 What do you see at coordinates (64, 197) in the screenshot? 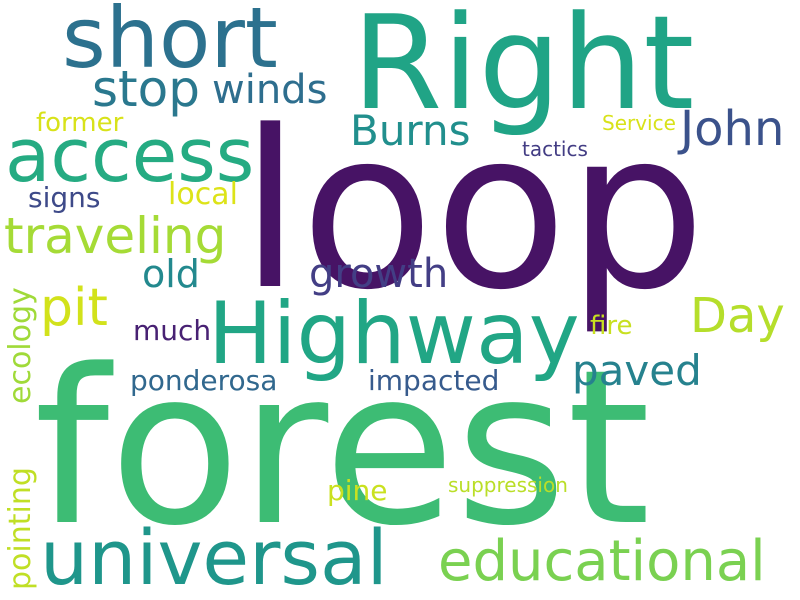
I see `word-signs: signs` at bounding box center [64, 197].